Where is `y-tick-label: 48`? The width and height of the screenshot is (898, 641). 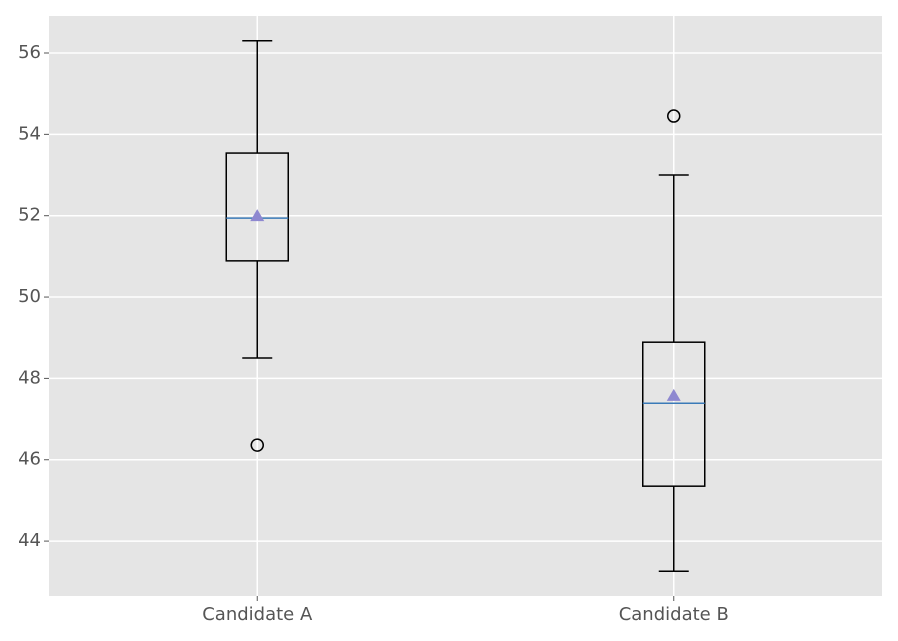 y-tick-label: 48 is located at coordinates (29, 377).